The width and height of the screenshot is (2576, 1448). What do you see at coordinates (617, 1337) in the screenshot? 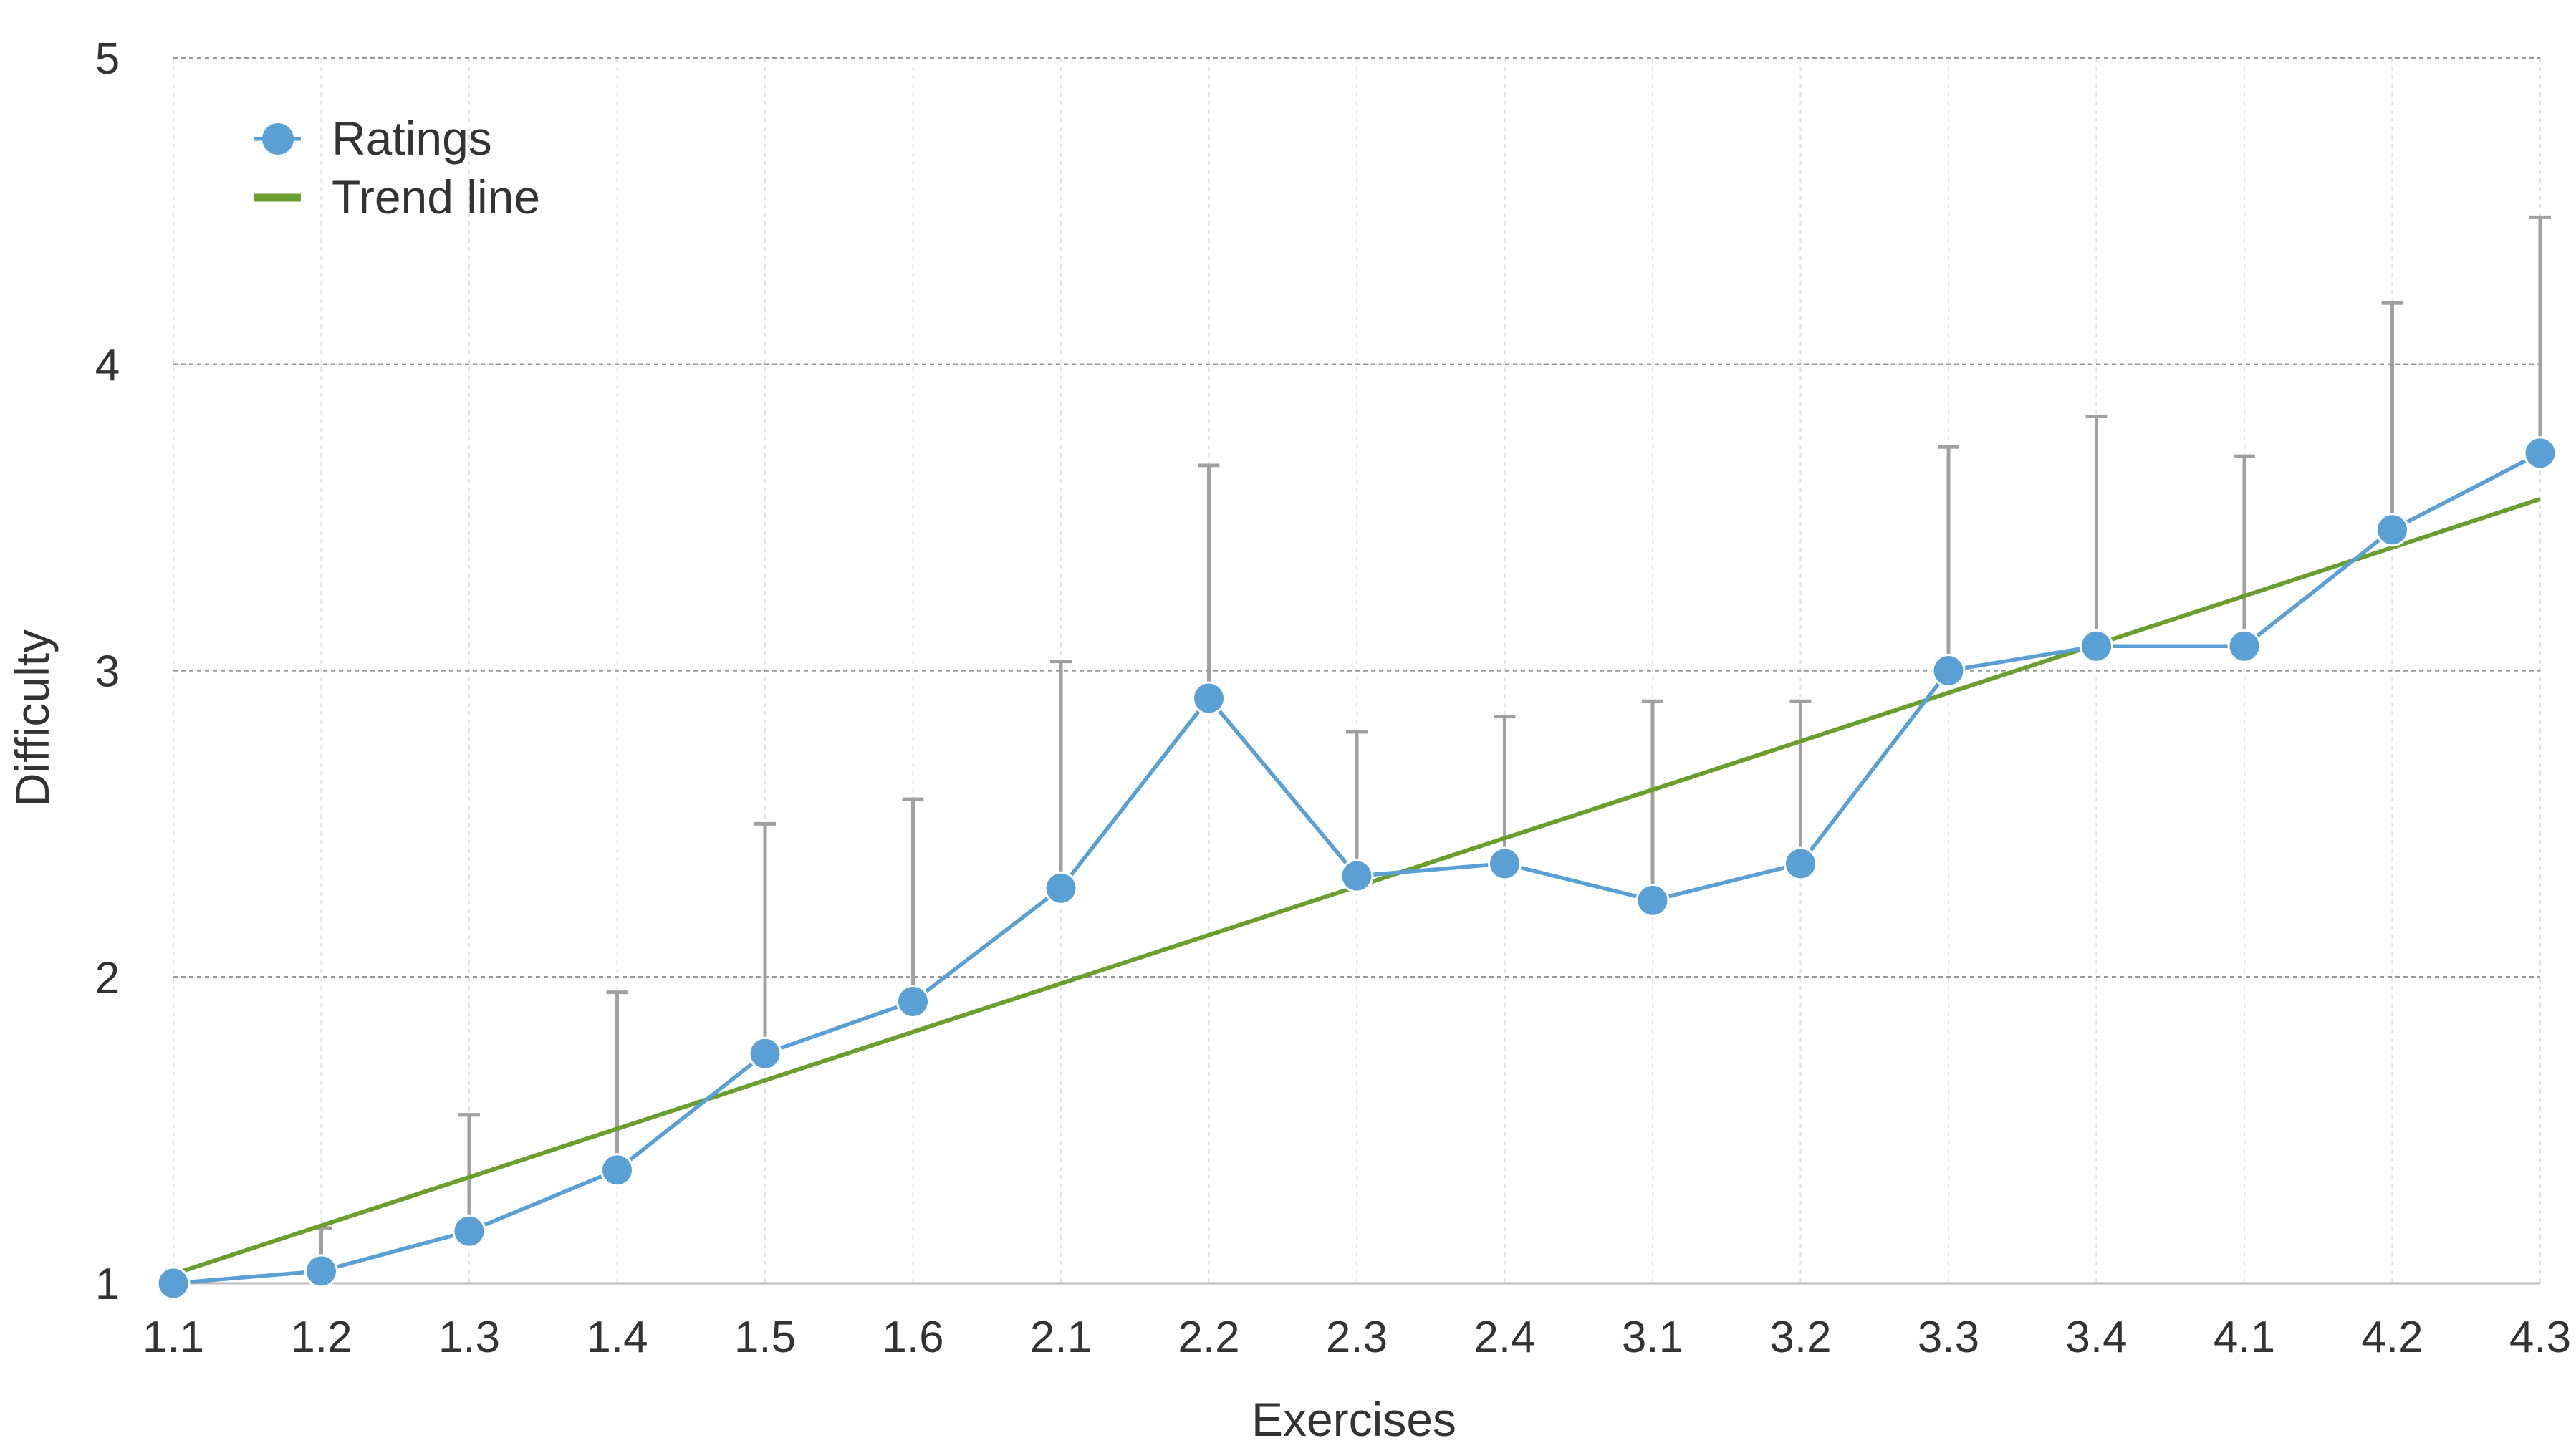
I see `x-tick-label-1.4: 1.4` at bounding box center [617, 1337].